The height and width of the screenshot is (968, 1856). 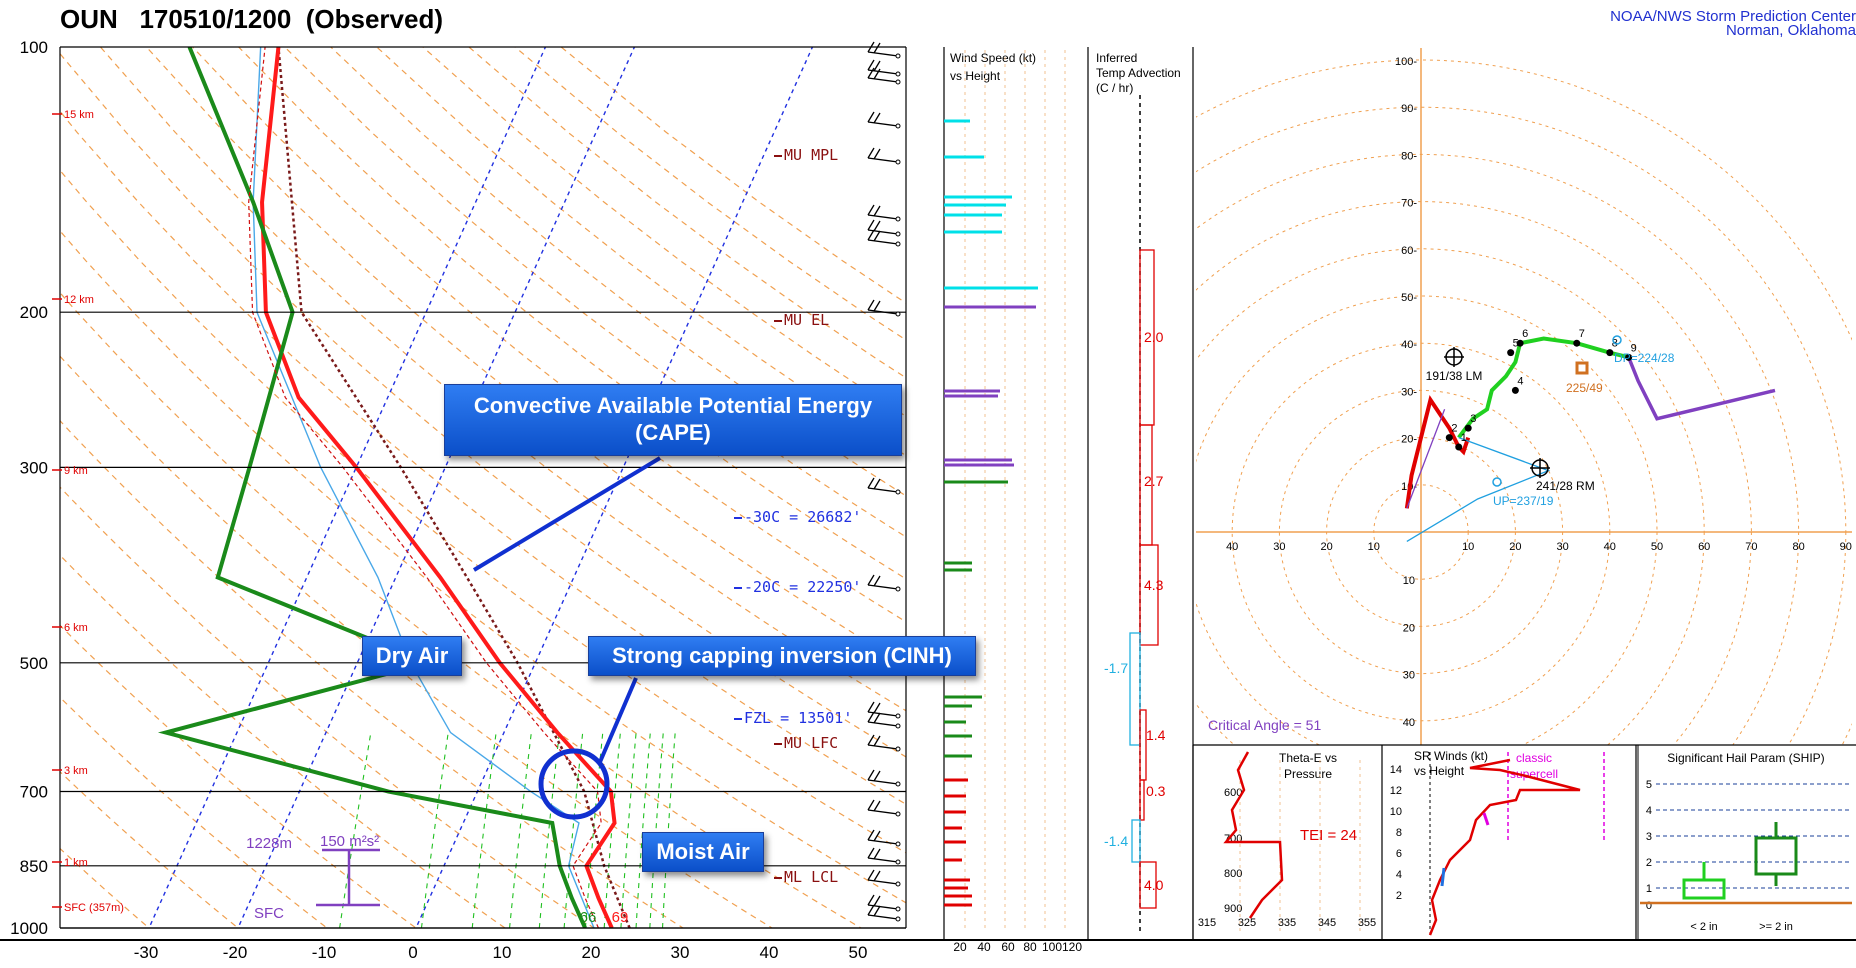 What do you see at coordinates (802, 587) in the screenshot?
I see `minus20c-label: -20C = 22250'` at bounding box center [802, 587].